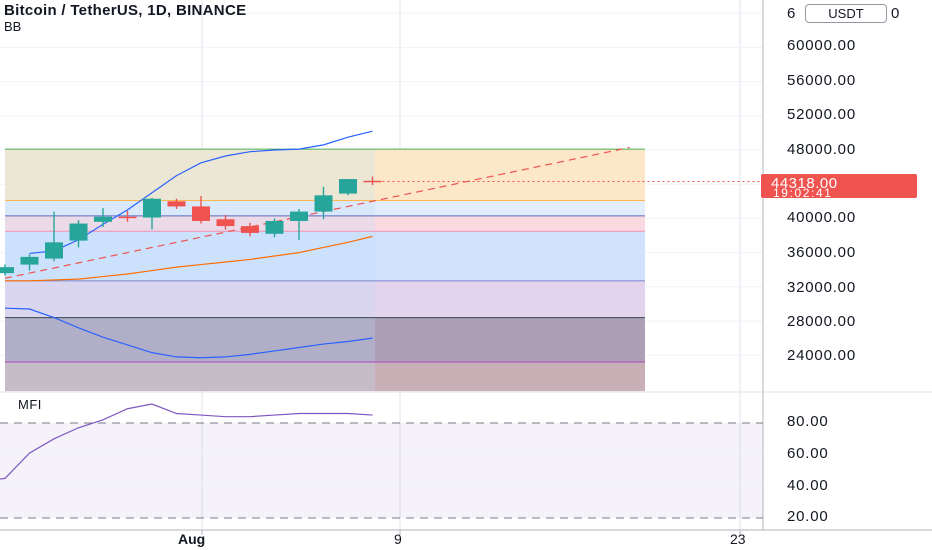 Image resolution: width=932 pixels, height=550 pixels. What do you see at coordinates (821, 149) in the screenshot?
I see `price-axis-label: 48000.00` at bounding box center [821, 149].